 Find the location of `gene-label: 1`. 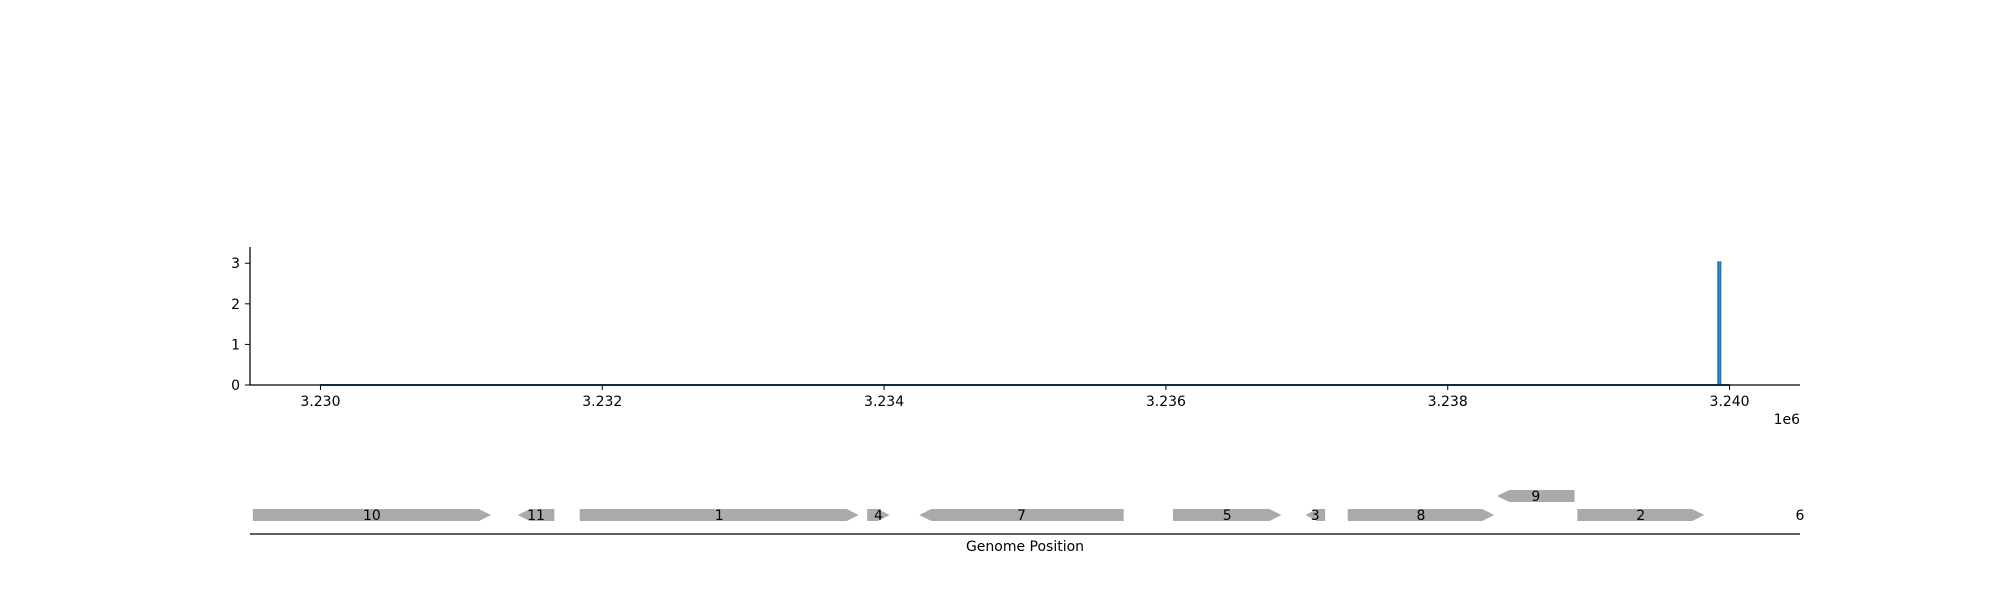

gene-label: 1 is located at coordinates (719, 516).